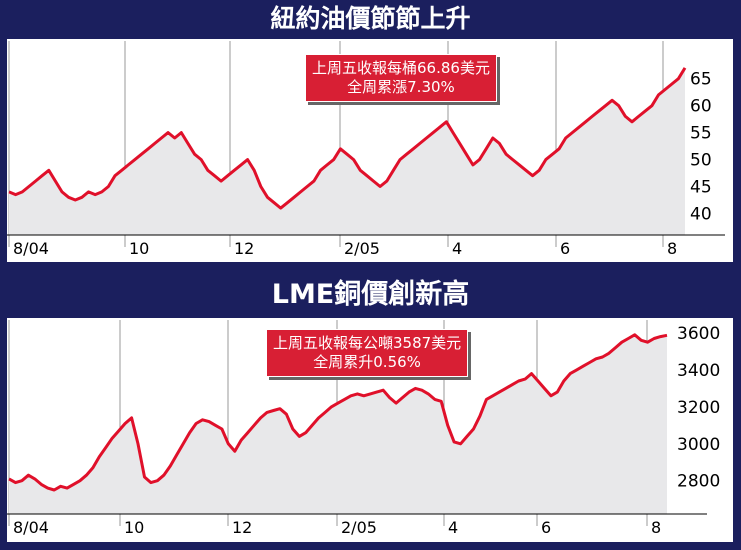 The width and height of the screenshot is (741, 550). What do you see at coordinates (701, 188) in the screenshot?
I see `oil-y-tick-label-1: 45` at bounding box center [701, 188].